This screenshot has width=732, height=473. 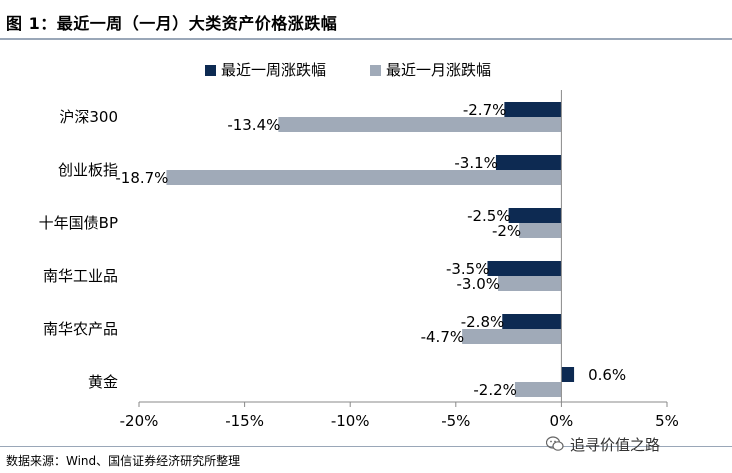 What do you see at coordinates (172, 23) in the screenshot?
I see `page-title: 图 1：最近一周（一月）大类资产价格涨跌幅` at bounding box center [172, 23].